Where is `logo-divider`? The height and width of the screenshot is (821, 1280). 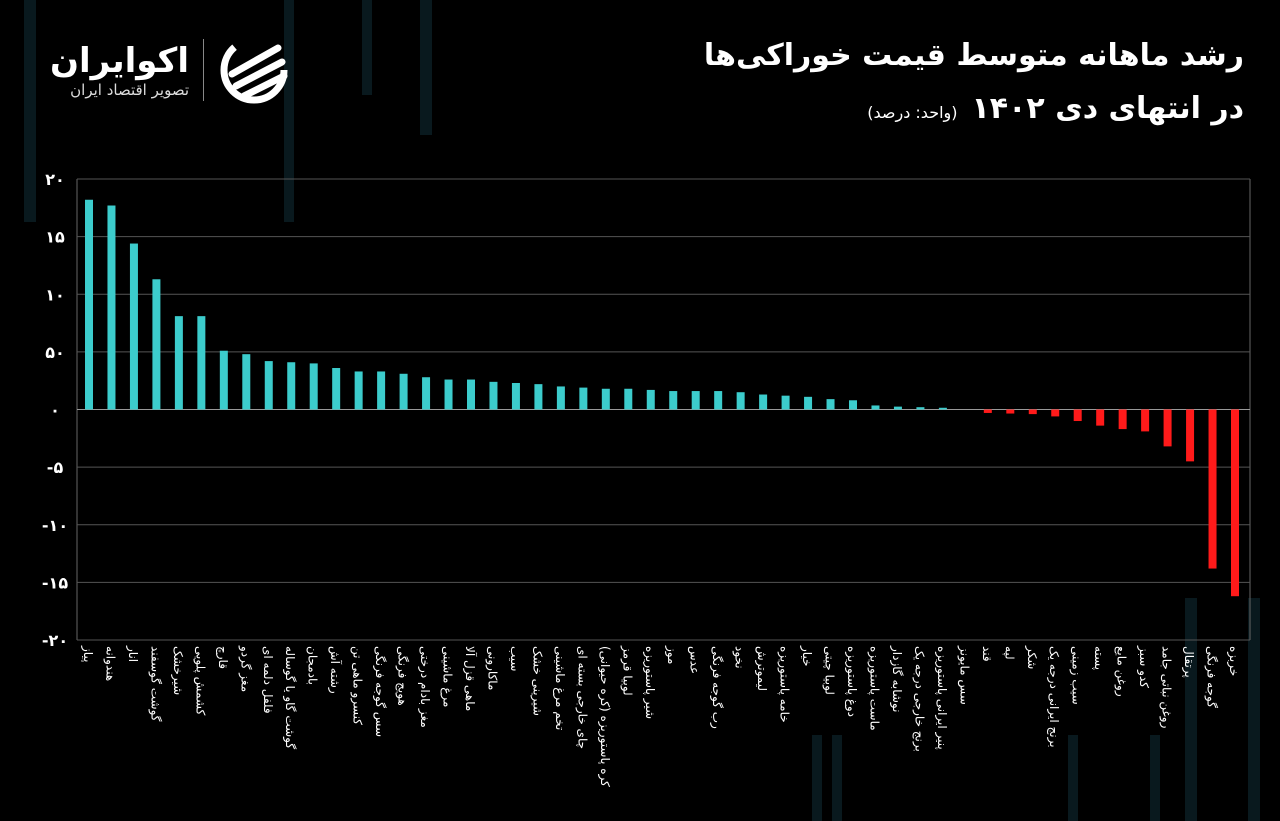 logo-divider is located at coordinates (203, 70).